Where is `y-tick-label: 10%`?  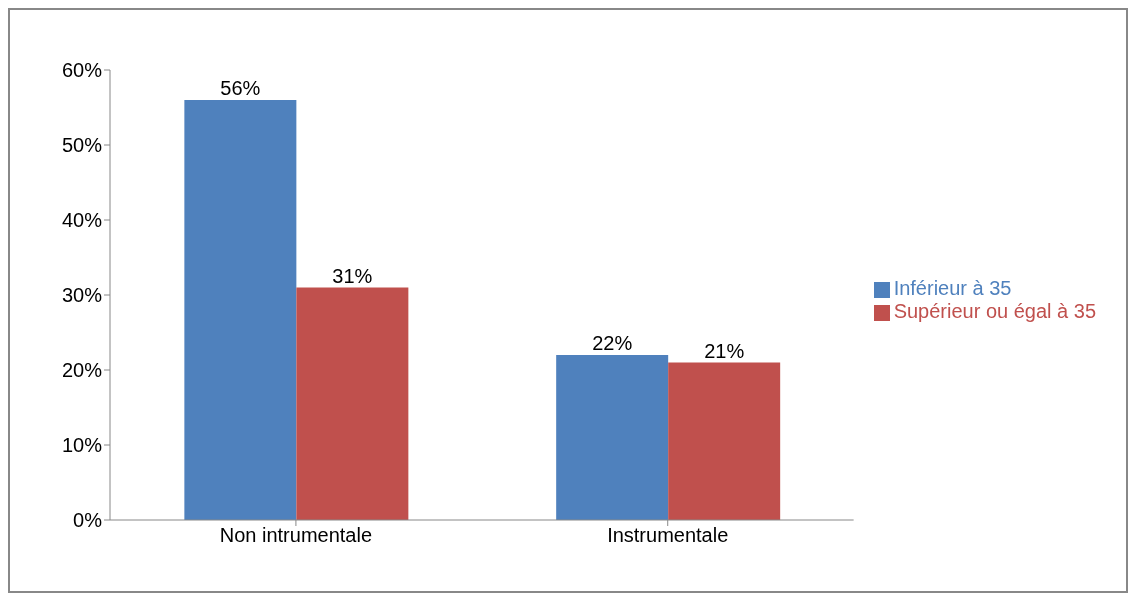
y-tick-label: 10% is located at coordinates (82, 445).